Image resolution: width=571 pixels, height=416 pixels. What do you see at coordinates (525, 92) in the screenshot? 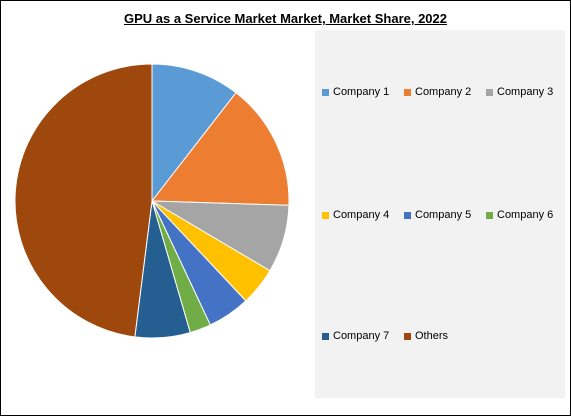
I see `legend-label: Company 3` at bounding box center [525, 92].